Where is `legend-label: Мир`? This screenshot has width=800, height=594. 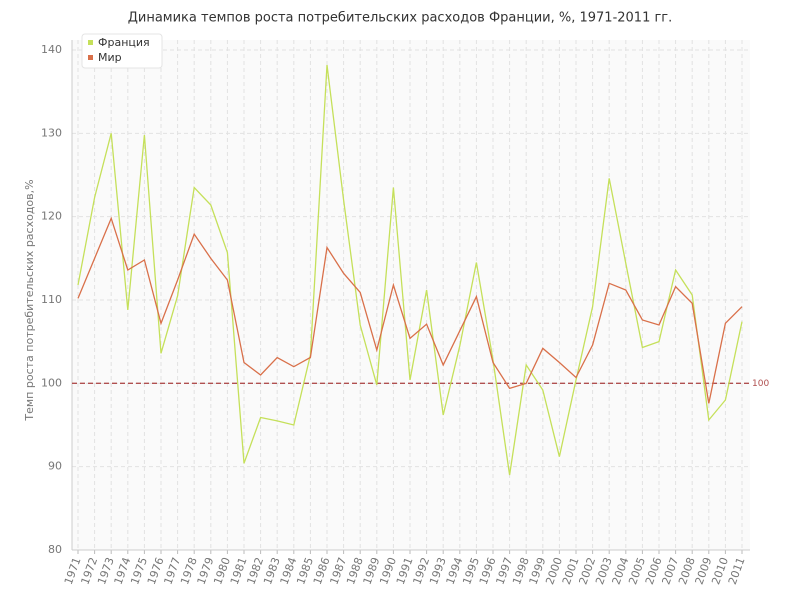
legend-label: Мир is located at coordinates (110, 57).